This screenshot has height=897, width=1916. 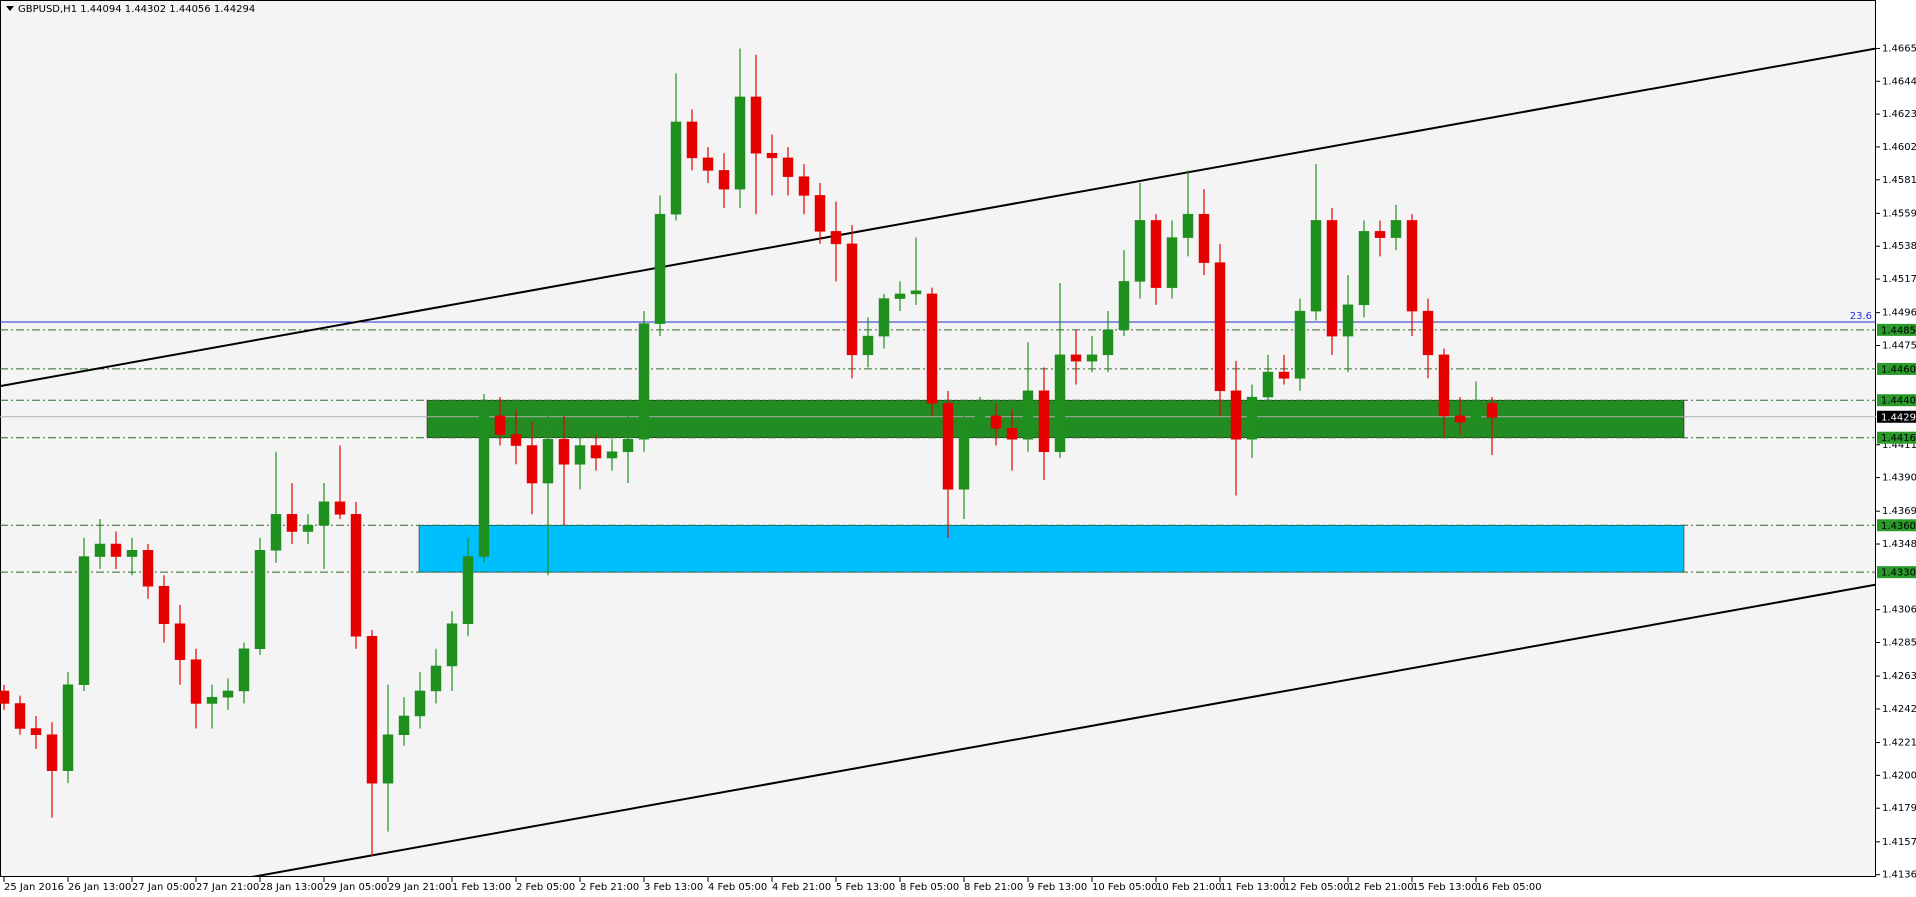 What do you see at coordinates (1899, 478) in the screenshot?
I see `y-tick-label: 1.43905` at bounding box center [1899, 478].